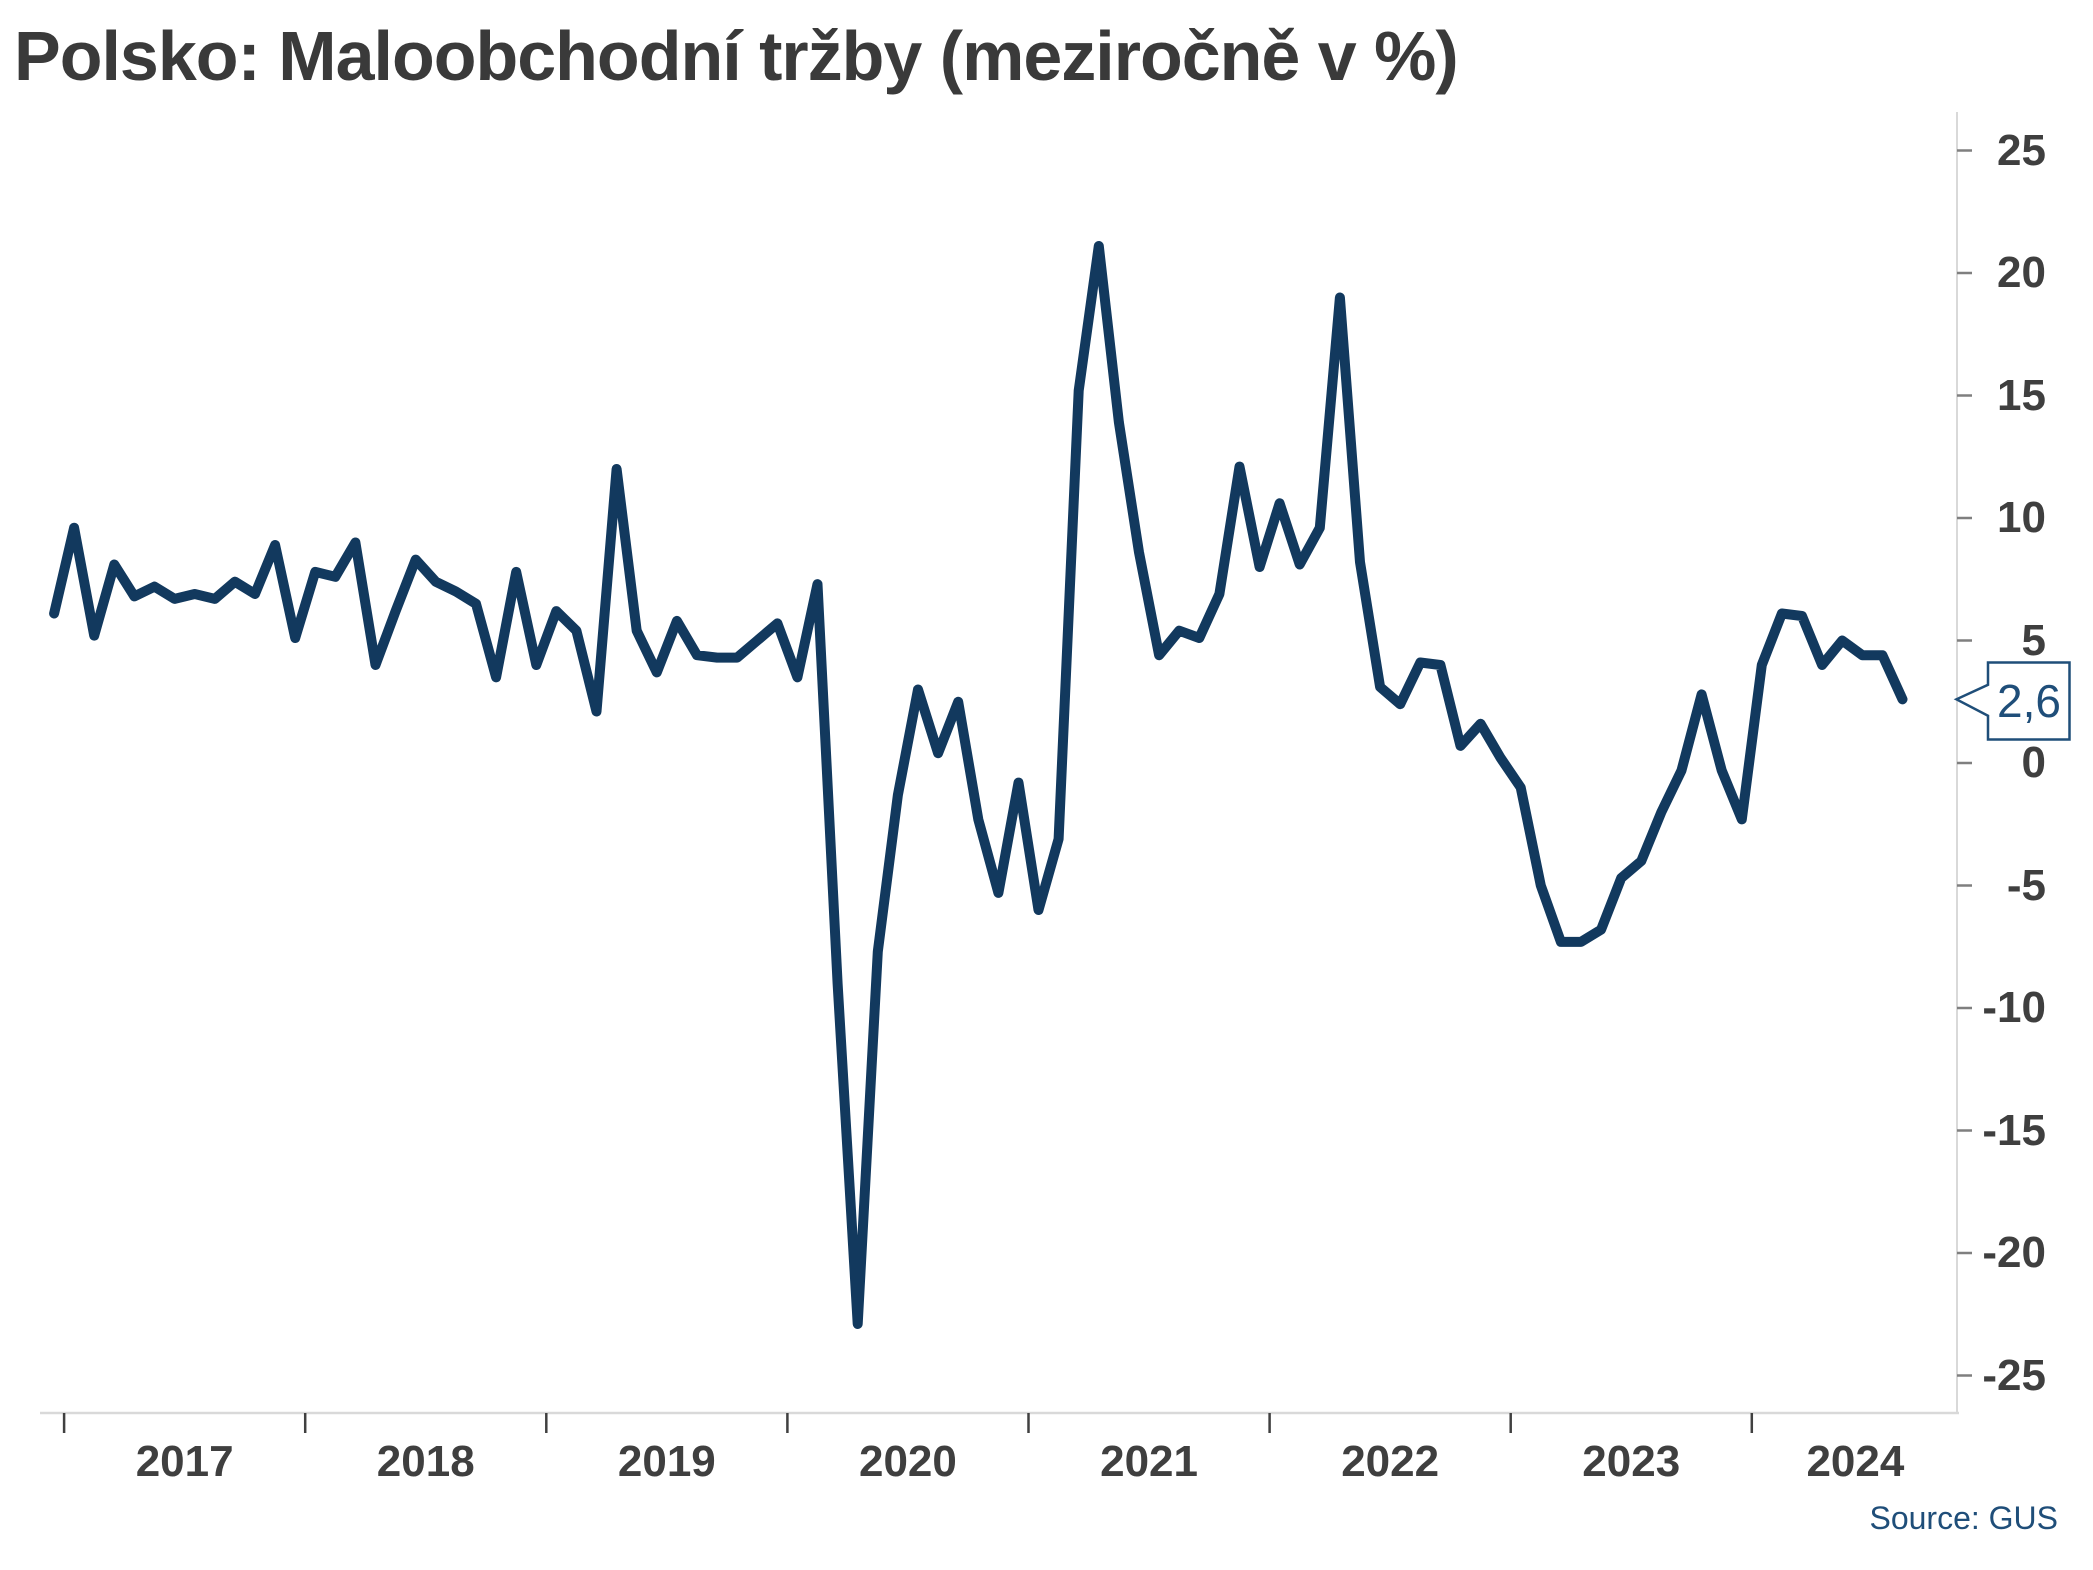  I want to click on source-note: Source: GUS, so click(1963, 1518).